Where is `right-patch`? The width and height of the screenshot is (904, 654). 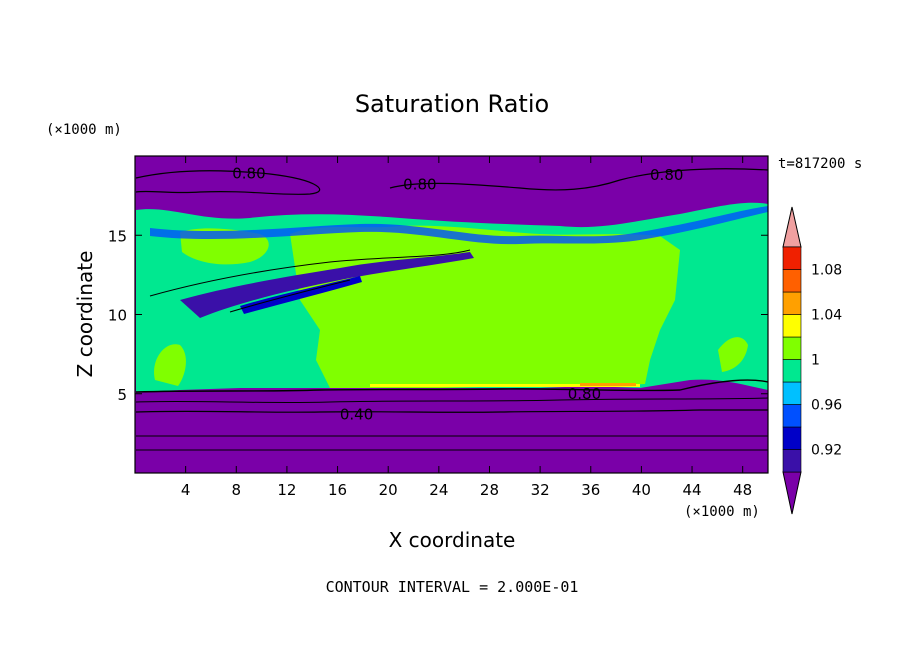
right-patch is located at coordinates (733, 354).